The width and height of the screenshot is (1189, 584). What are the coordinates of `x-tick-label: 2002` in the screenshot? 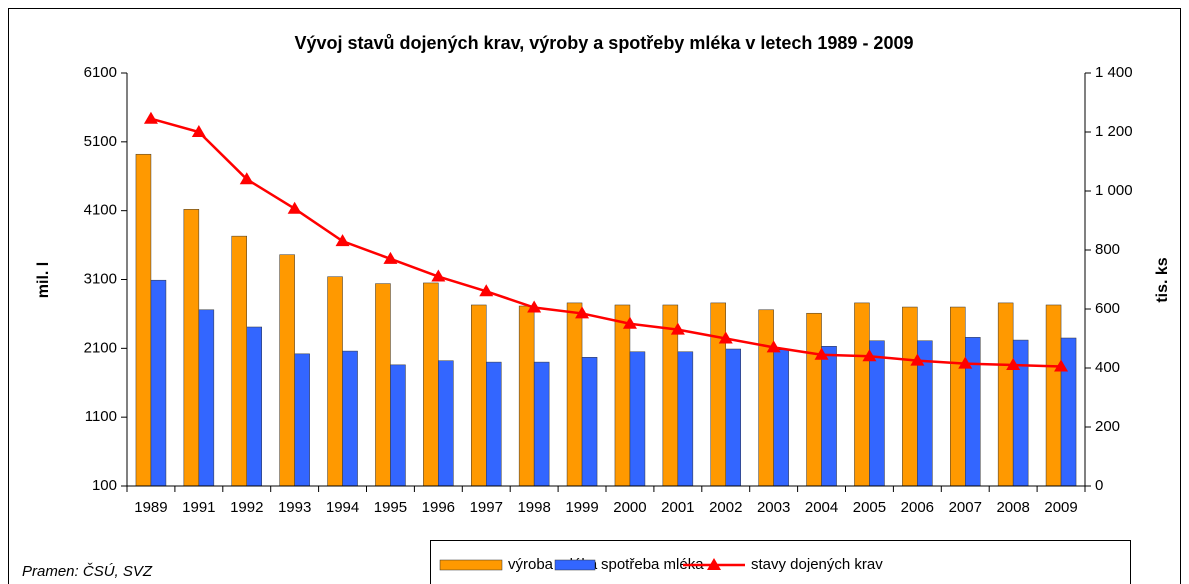 It's located at (725, 507).